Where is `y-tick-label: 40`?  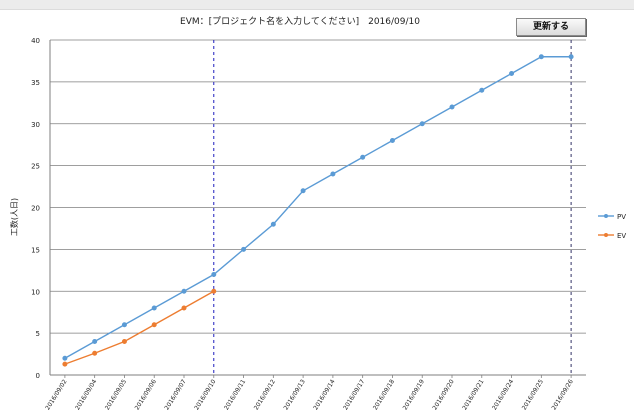
y-tick-label: 40 is located at coordinates (35, 41).